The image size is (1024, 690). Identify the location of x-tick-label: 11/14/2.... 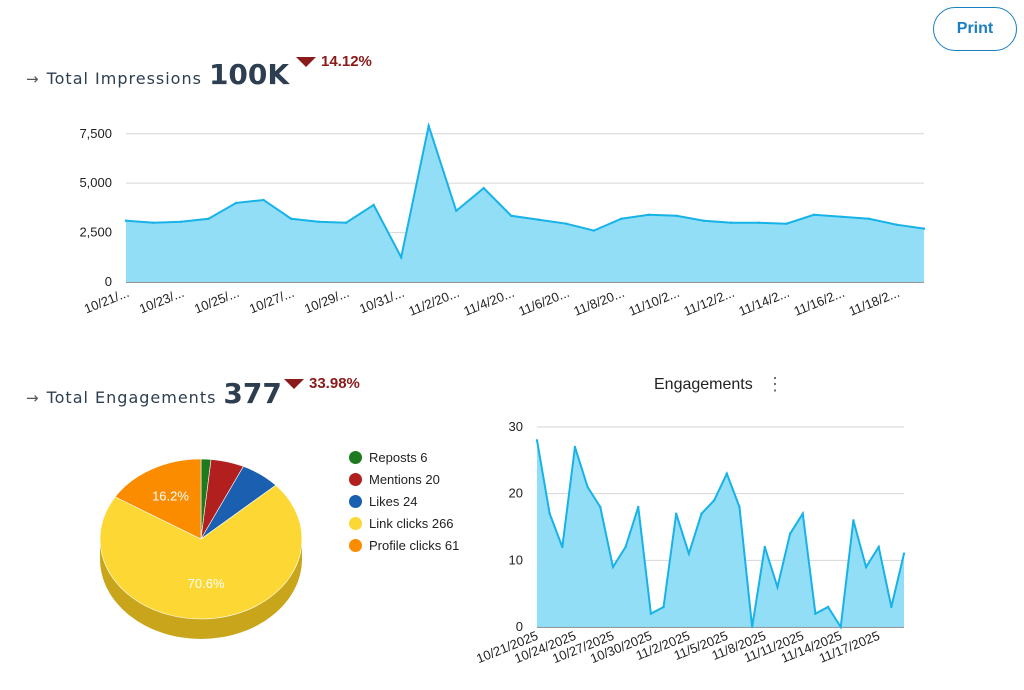
(764, 302).